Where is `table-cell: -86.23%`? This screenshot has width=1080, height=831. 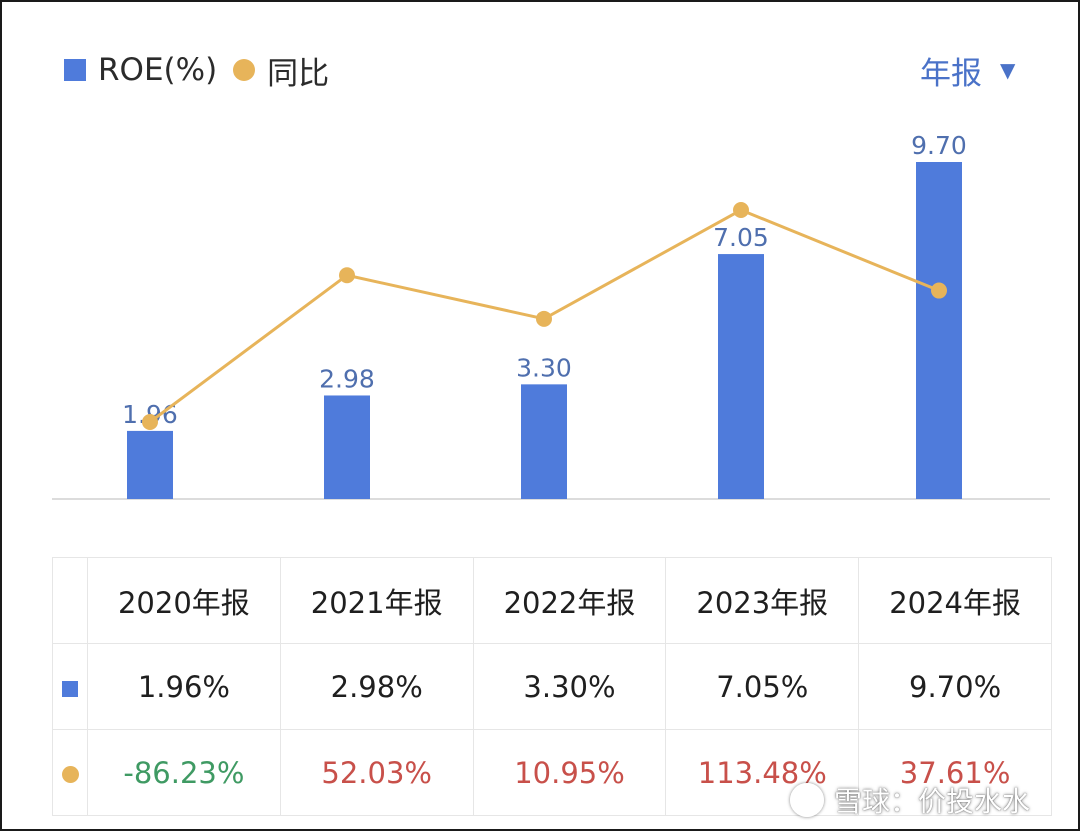
table-cell: -86.23% is located at coordinates (184, 772).